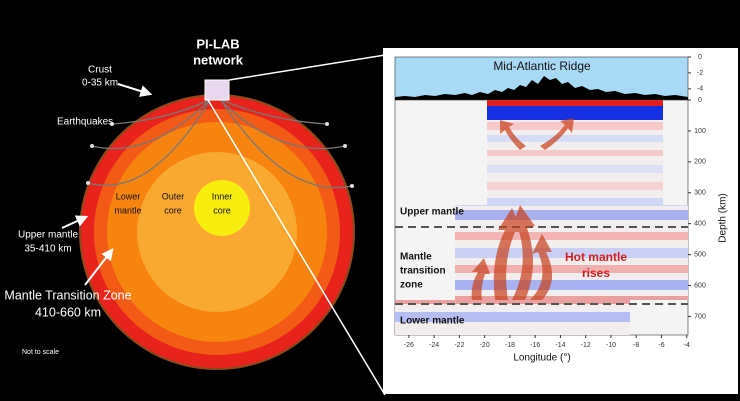 This screenshot has height=401, width=740. I want to click on label: Crust, so click(100, 70).